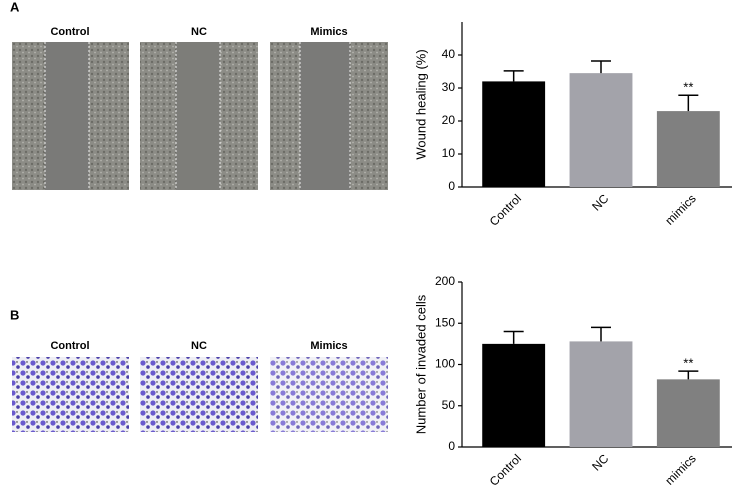 This screenshot has width=756, height=500. Describe the element at coordinates (449, 405) in the screenshot. I see `y-tick-label: 50` at that location.